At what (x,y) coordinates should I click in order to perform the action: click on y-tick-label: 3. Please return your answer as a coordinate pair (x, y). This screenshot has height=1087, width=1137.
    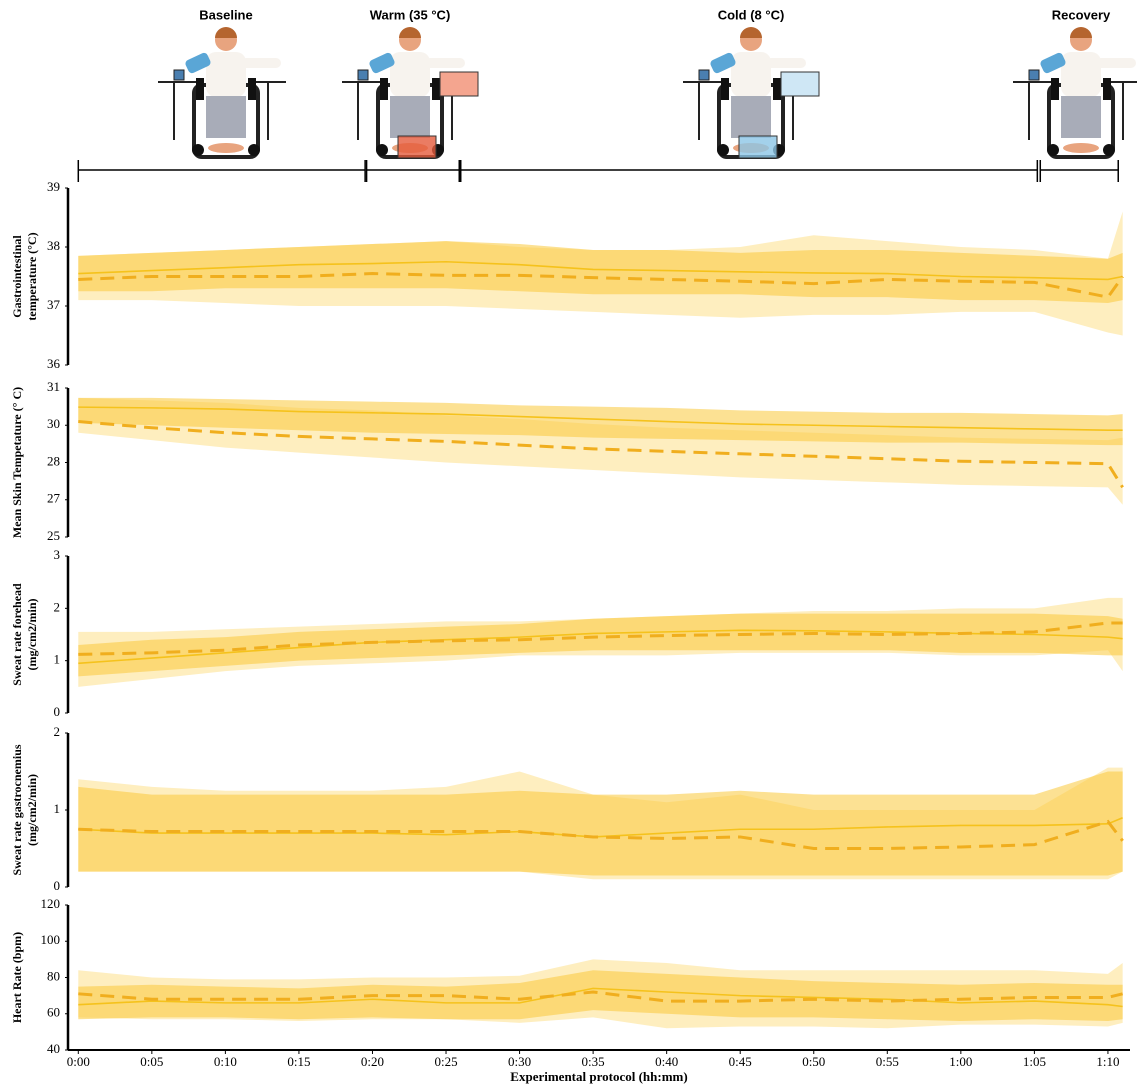
    Looking at the image, I should click on (57, 554).